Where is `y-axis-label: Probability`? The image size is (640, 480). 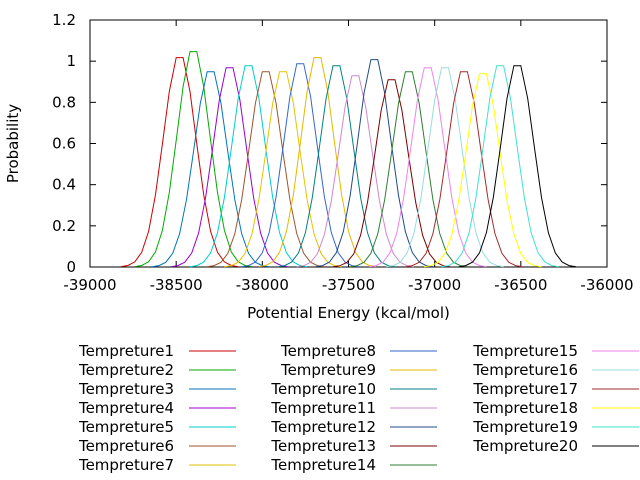
y-axis-label: Probability is located at coordinates (13, 143).